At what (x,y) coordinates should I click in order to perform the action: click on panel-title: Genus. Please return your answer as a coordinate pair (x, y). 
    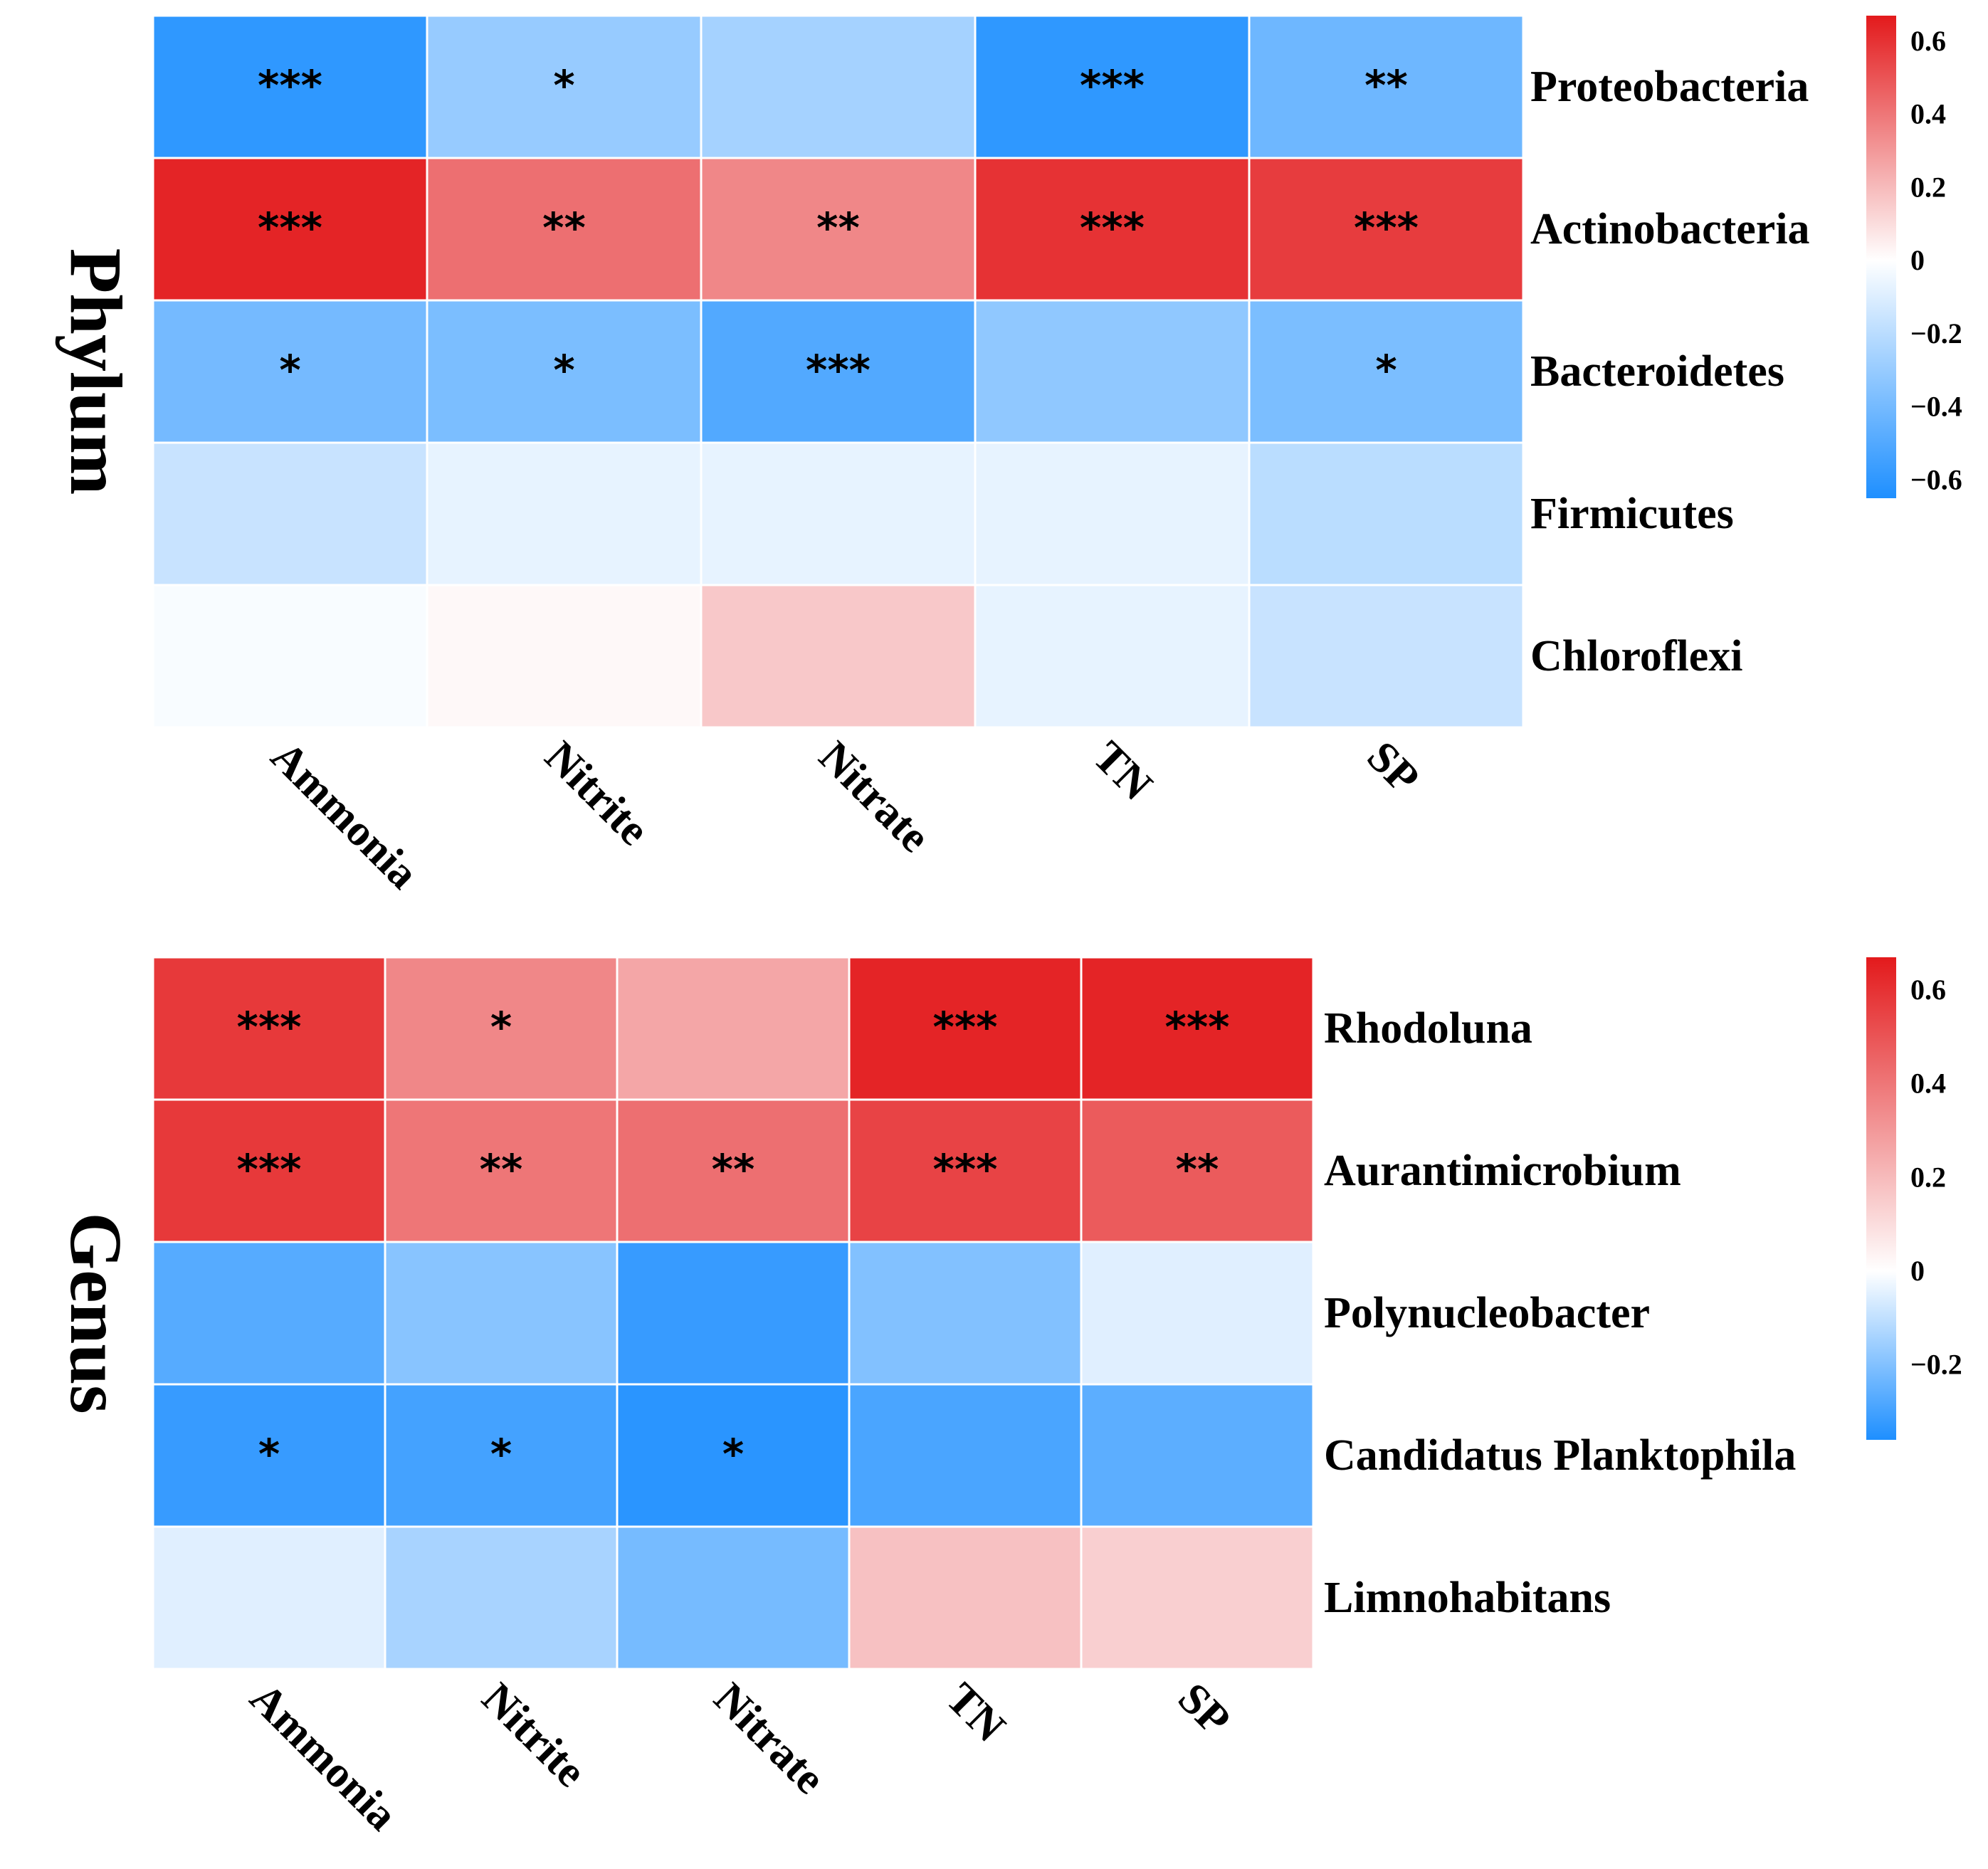
    Looking at the image, I should click on (96, 1312).